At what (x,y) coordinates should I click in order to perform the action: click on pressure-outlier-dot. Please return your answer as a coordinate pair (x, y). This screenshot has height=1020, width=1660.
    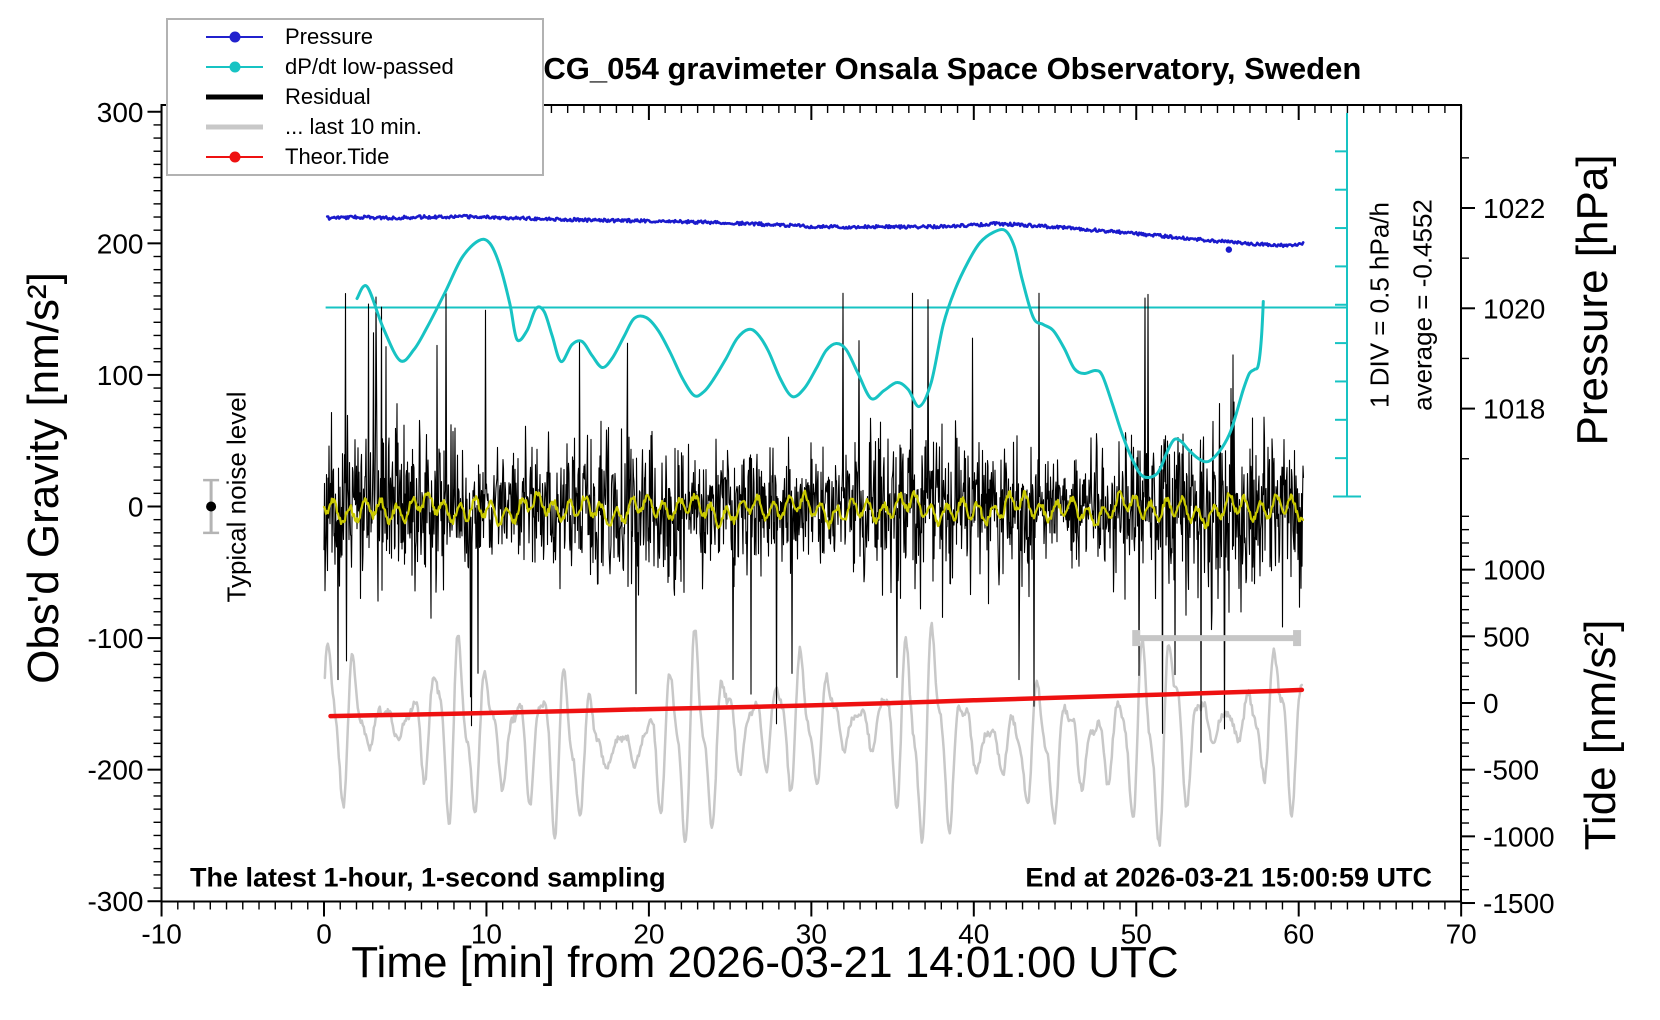
    Looking at the image, I should click on (1229, 249).